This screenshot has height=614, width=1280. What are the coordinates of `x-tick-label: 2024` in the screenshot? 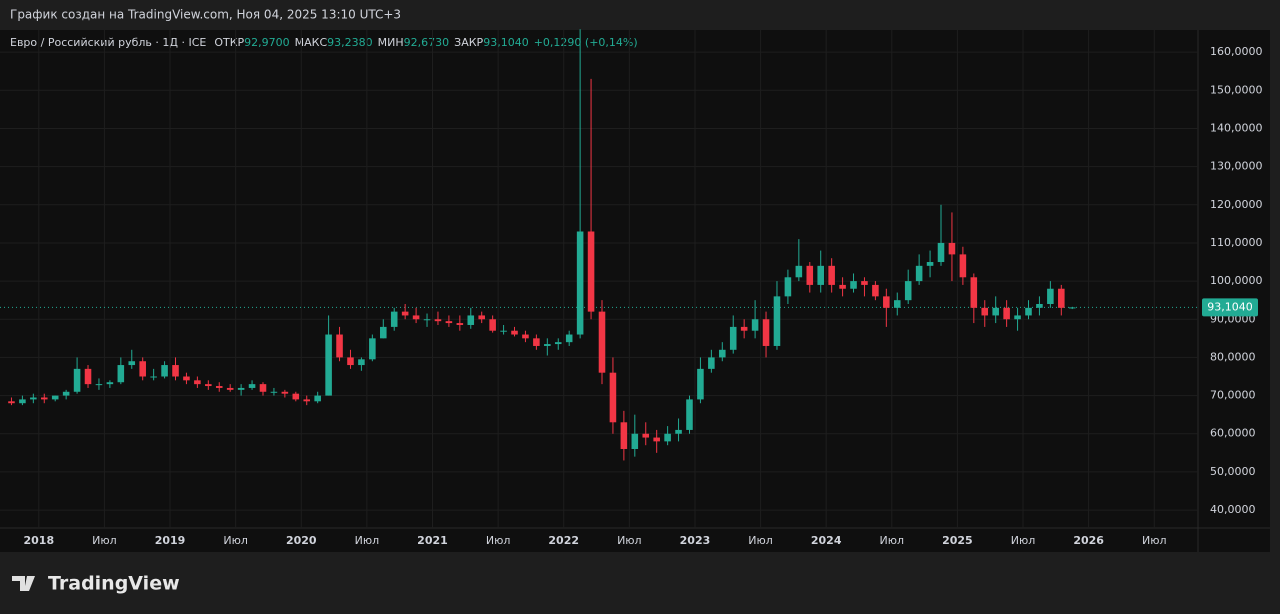 It's located at (826, 540).